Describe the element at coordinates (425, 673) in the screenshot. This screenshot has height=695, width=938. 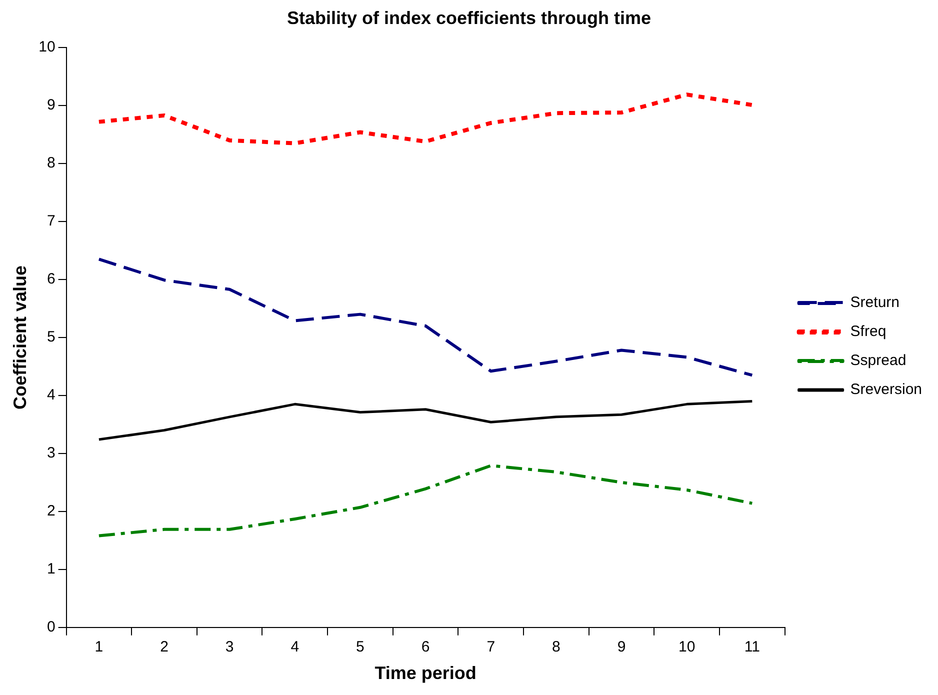
I see `x-axis-title: Time period` at that location.